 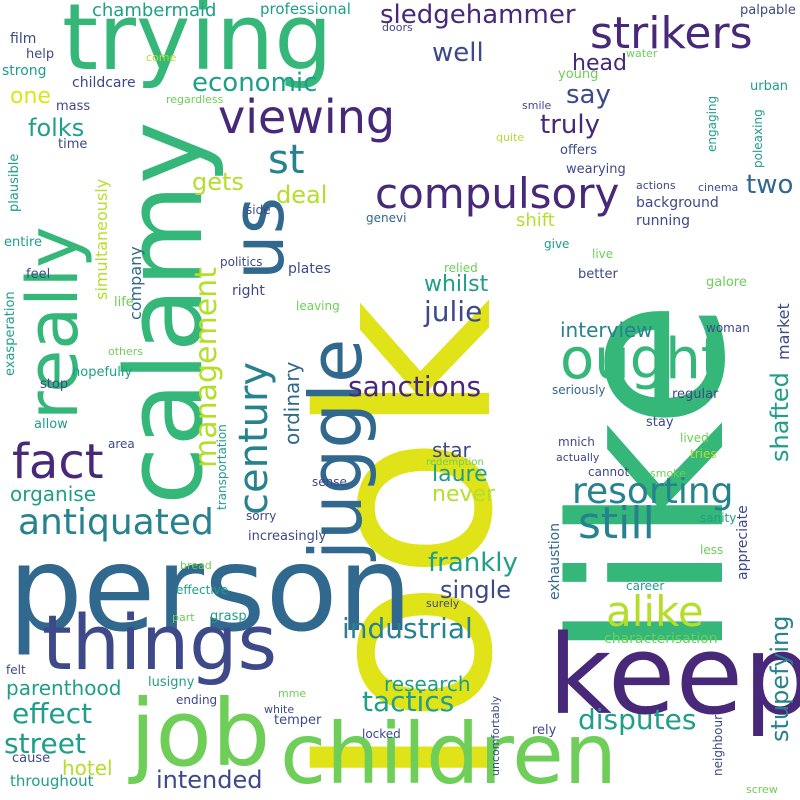 I want to click on word-grasp: grasp, so click(x=228, y=616).